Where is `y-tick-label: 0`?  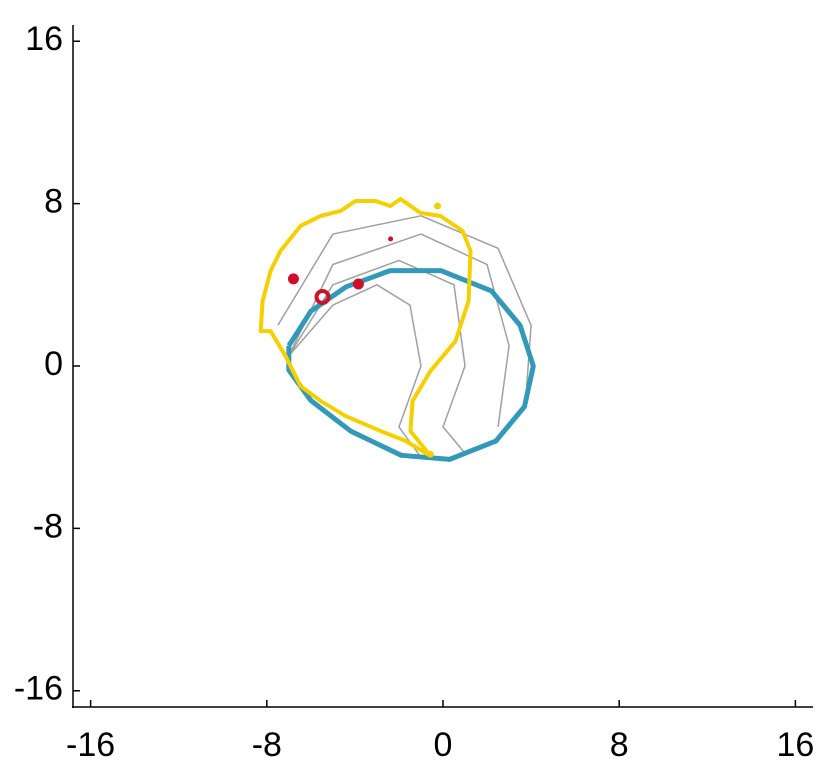 y-tick-label: 0 is located at coordinates (53, 364).